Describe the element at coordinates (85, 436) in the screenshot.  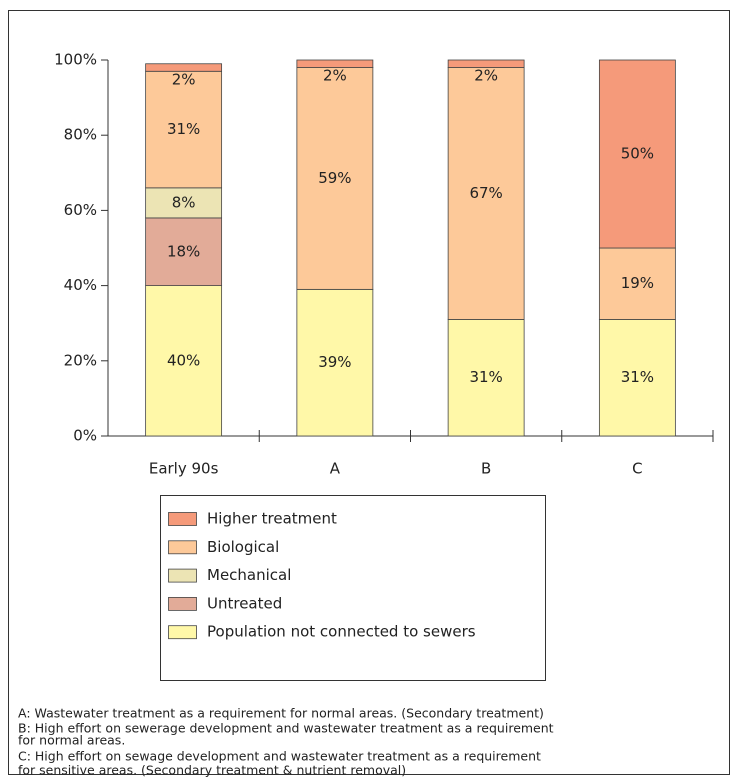
I see `y-tick-label: 0%` at that location.